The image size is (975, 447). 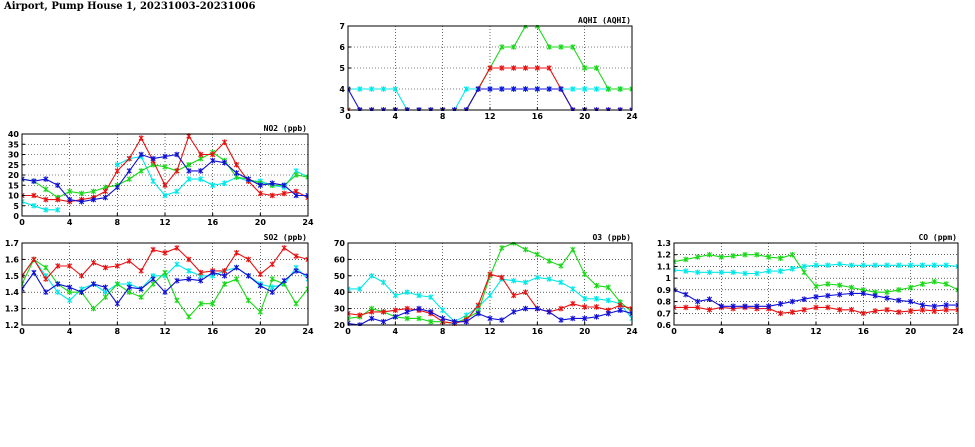 What do you see at coordinates (40, 206) in the screenshot?
I see `series-line` at bounding box center [40, 206].